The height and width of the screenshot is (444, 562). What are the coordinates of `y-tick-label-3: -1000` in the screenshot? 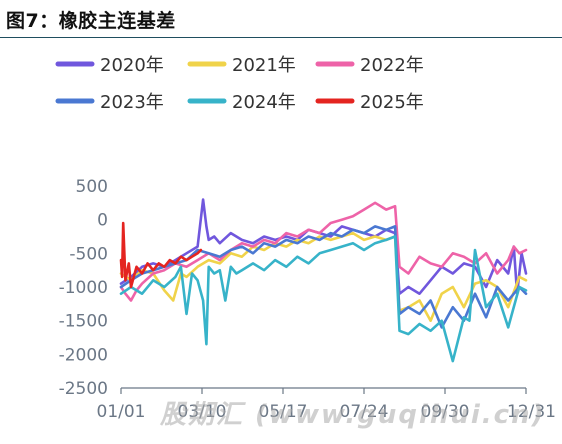 It's located at (83, 288).